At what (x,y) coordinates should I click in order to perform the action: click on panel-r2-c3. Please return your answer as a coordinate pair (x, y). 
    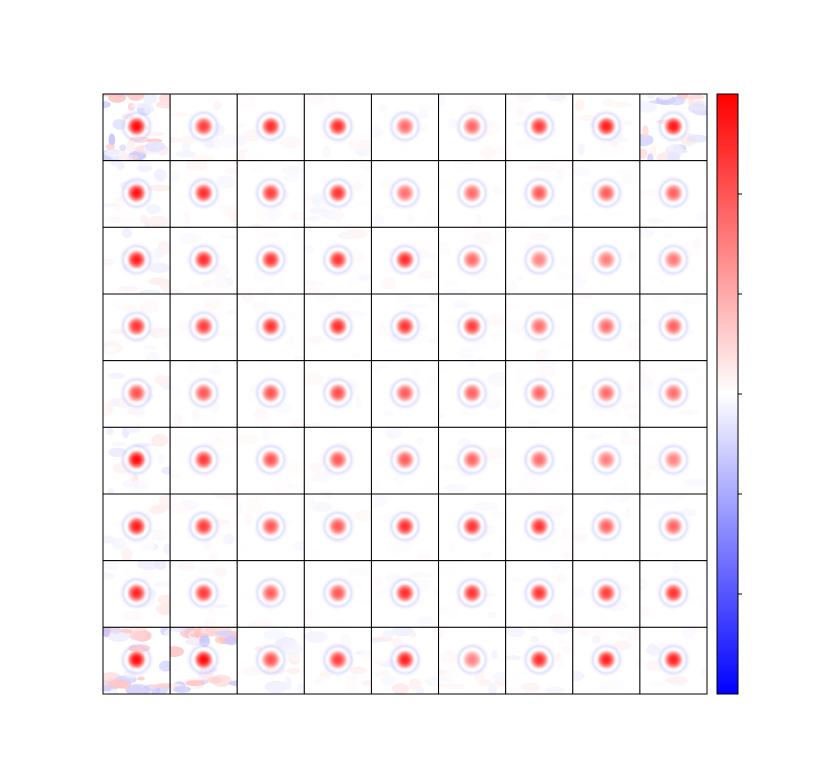
    Looking at the image, I should click on (270, 194).